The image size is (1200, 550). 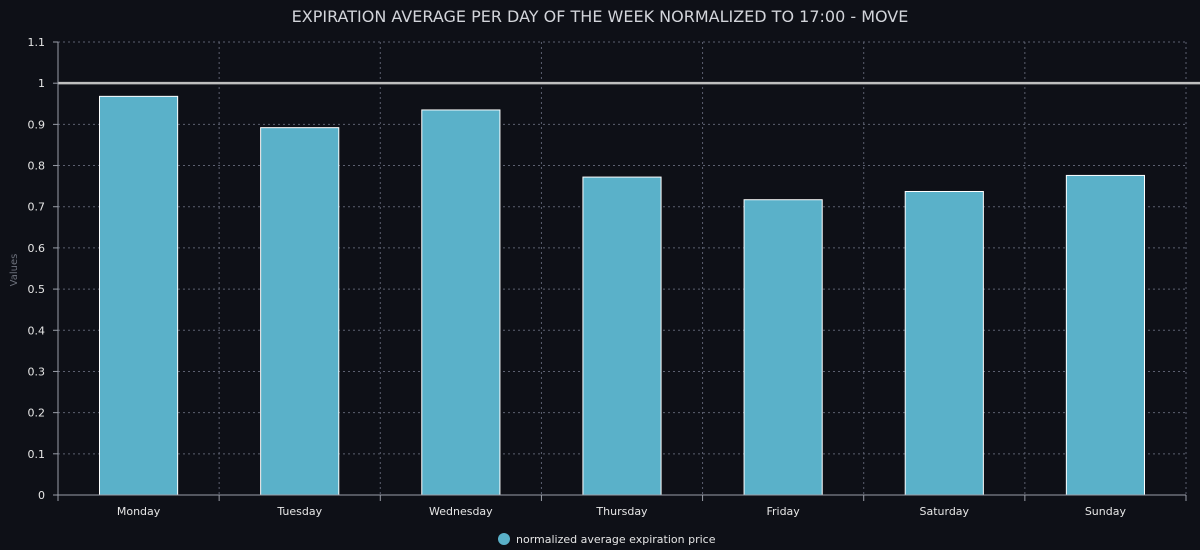 I want to click on y-tick-label: 0.3, so click(x=37, y=371).